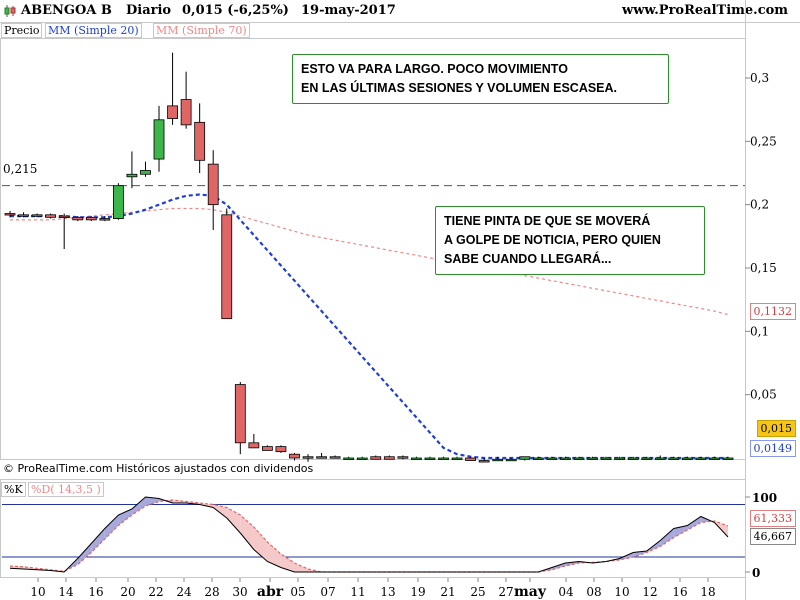  I want to click on y-tick-label: 0,3, so click(759, 78).